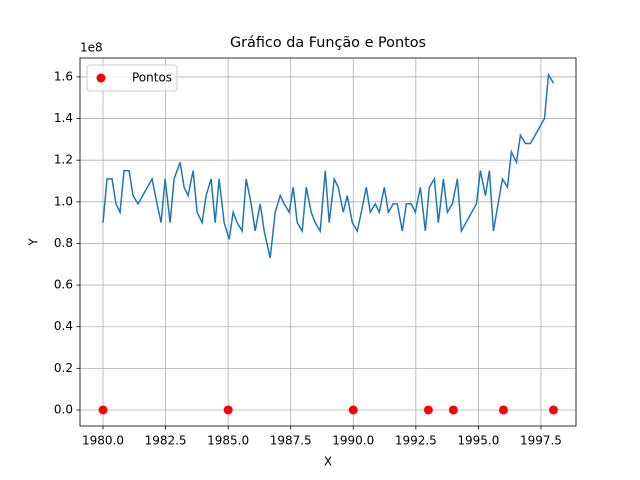 Image resolution: width=640 pixels, height=480 pixels. I want to click on y-tick-label: 1.6, so click(63, 76).